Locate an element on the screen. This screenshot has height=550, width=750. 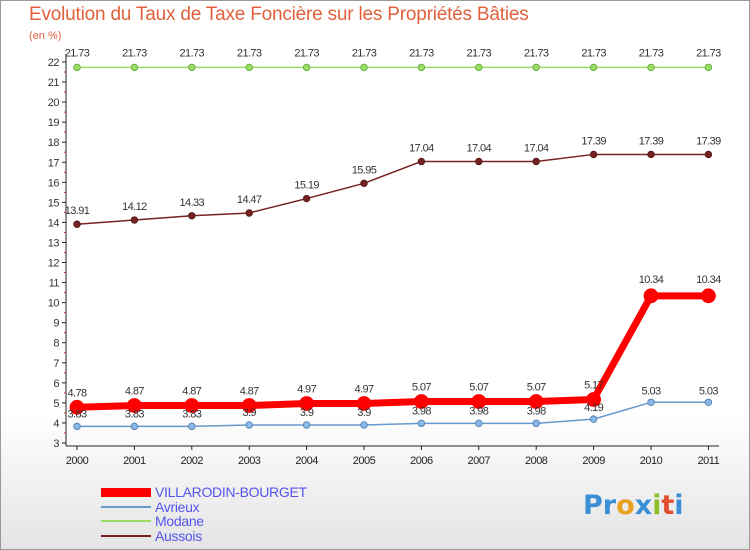
data-label-aussois: 14.47 is located at coordinates (249, 200).